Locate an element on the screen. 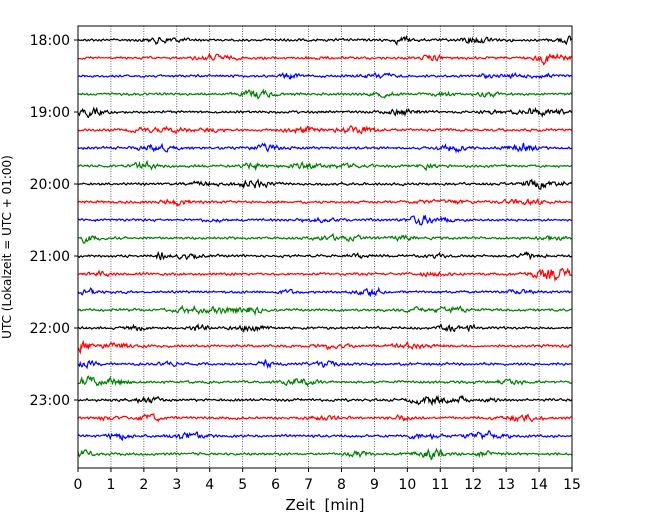 The height and width of the screenshot is (520, 650). x-tick-label: 11 is located at coordinates (440, 485).